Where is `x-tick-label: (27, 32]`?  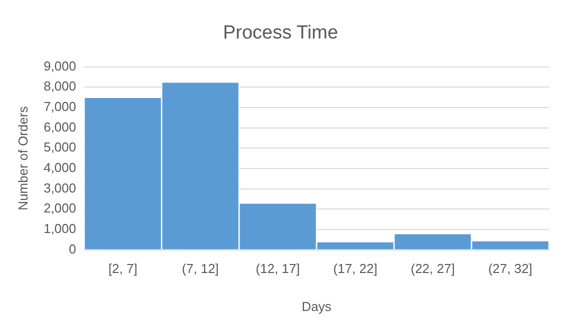
x-tick-label: (27, 32] is located at coordinates (510, 268).